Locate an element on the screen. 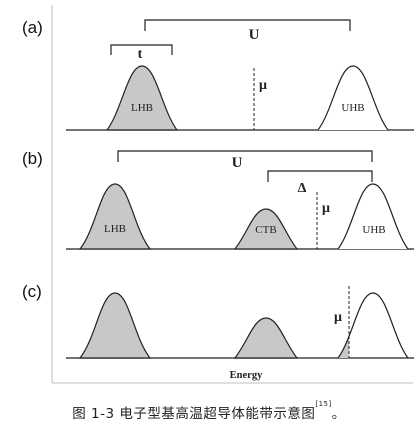 This screenshot has height=438, width=418. panel-a-lhb-band is located at coordinates (142, 98).